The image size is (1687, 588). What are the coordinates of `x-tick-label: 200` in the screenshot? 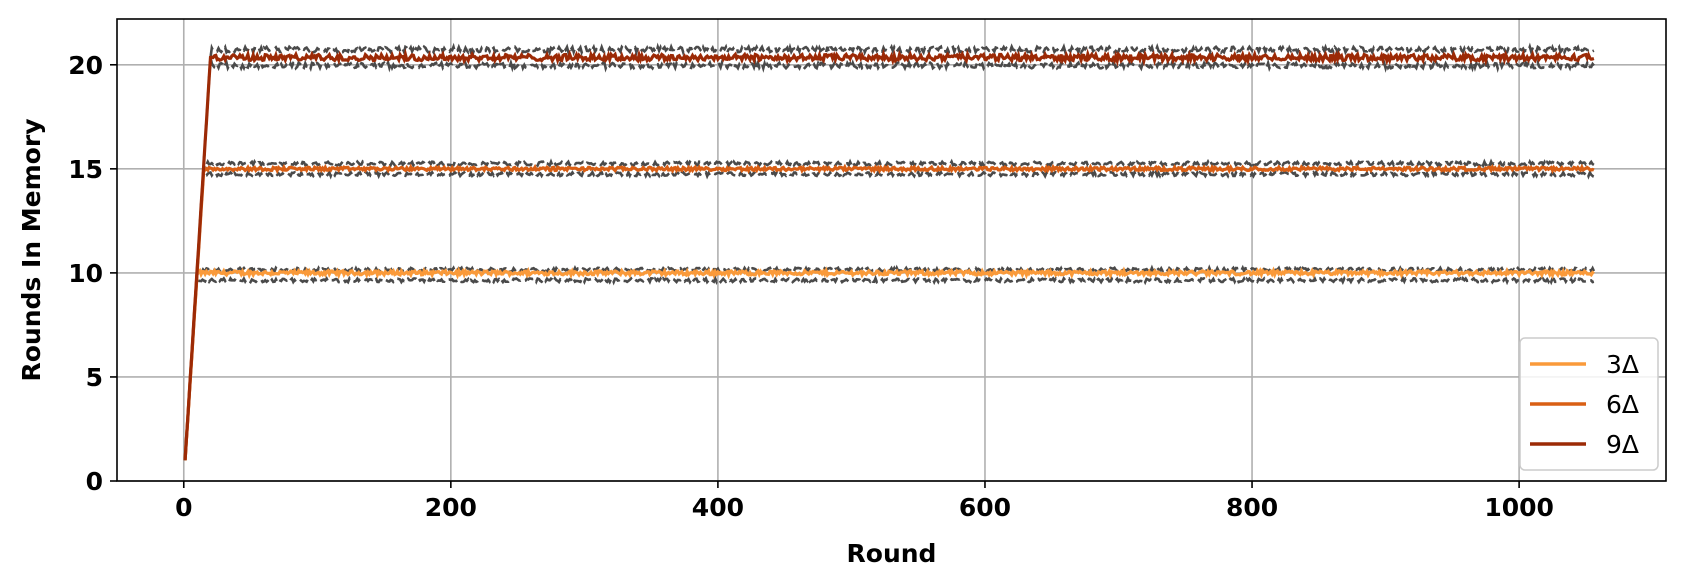 It's located at (451, 507).